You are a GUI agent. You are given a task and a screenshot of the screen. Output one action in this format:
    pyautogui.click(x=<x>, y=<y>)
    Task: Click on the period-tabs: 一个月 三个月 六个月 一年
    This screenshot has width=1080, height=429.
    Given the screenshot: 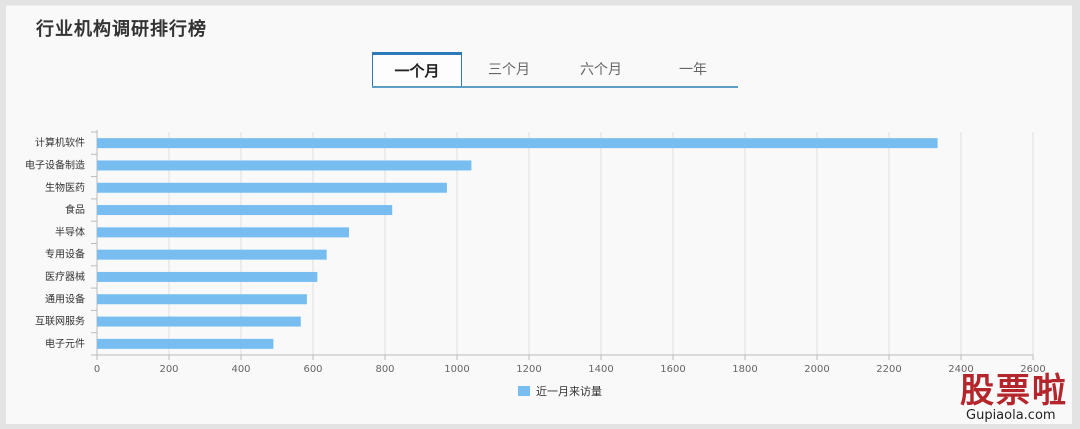 What is the action you would take?
    pyautogui.click(x=555, y=70)
    